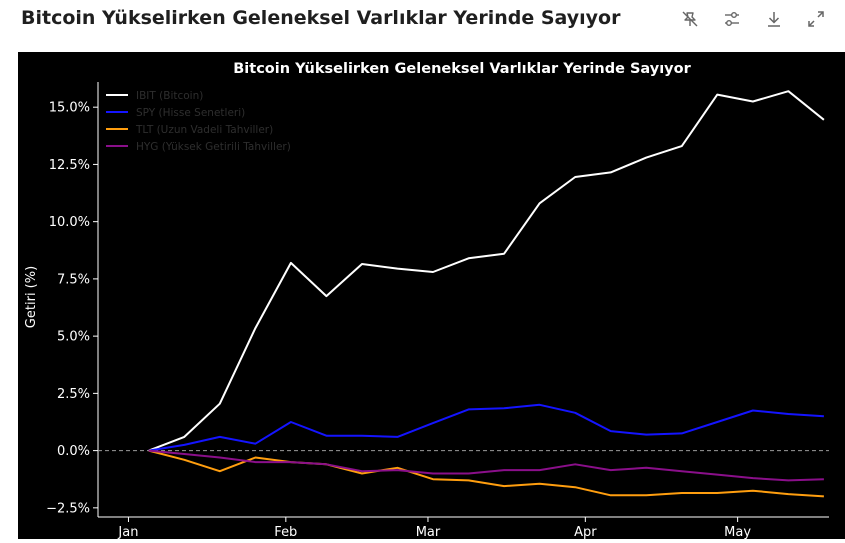 The image size is (845, 543). What do you see at coordinates (69, 108) in the screenshot?
I see `y-tick-label: 15.0%` at bounding box center [69, 108].